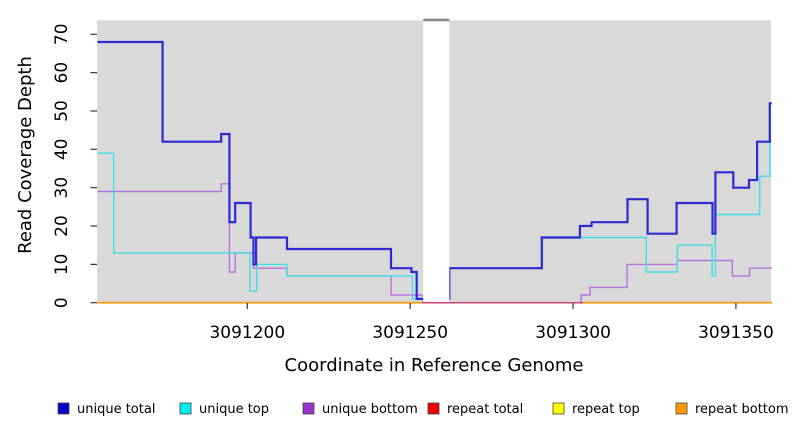 The image size is (792, 432). Describe the element at coordinates (62, 149) in the screenshot. I see `y-tick-label: 40` at that location.